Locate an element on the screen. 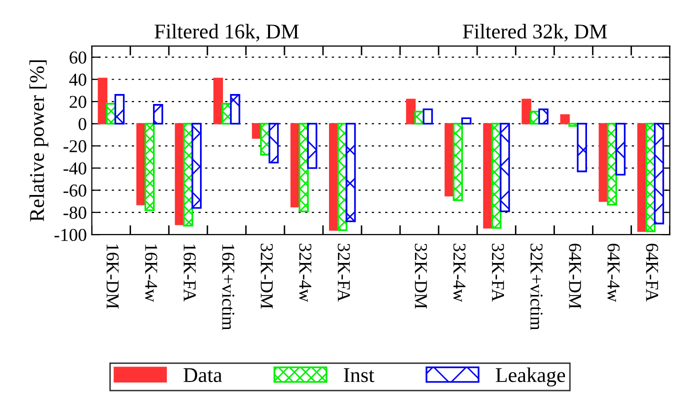 This screenshot has width=680, height=401. y-tick-label: 0 is located at coordinates (82, 124).